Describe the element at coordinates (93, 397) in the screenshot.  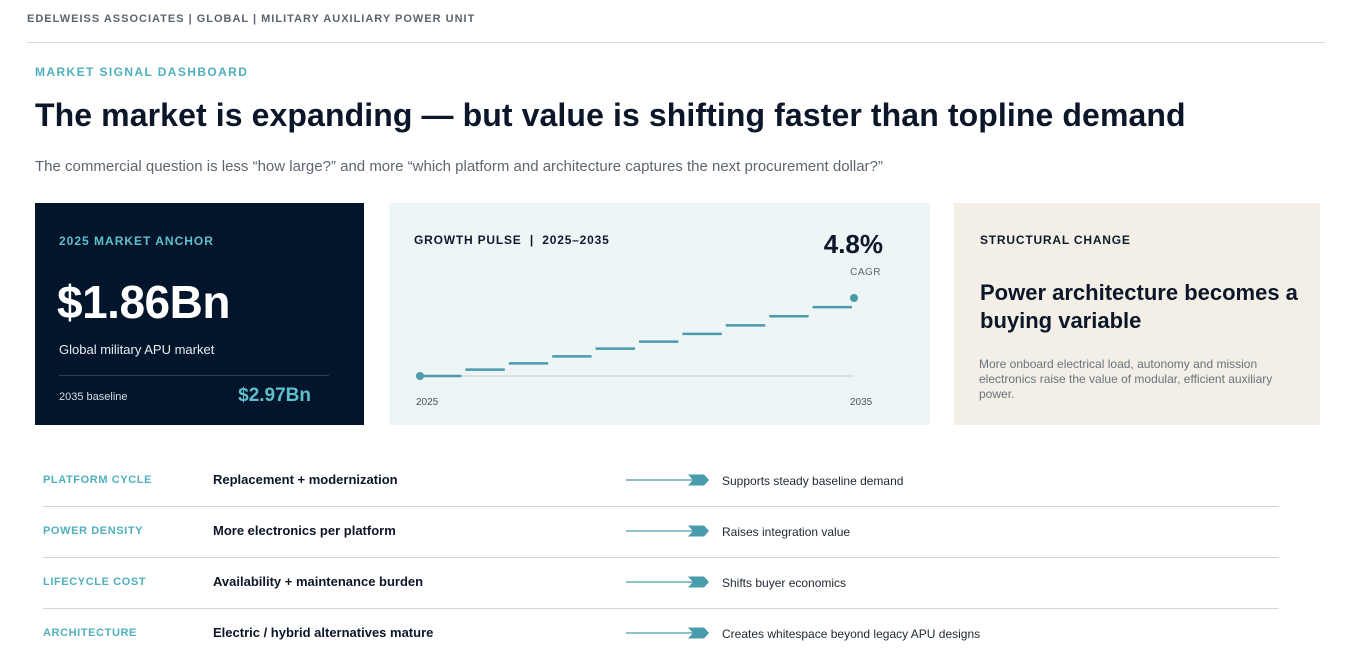
I see `baseline-label: 2035 baseline` at that location.